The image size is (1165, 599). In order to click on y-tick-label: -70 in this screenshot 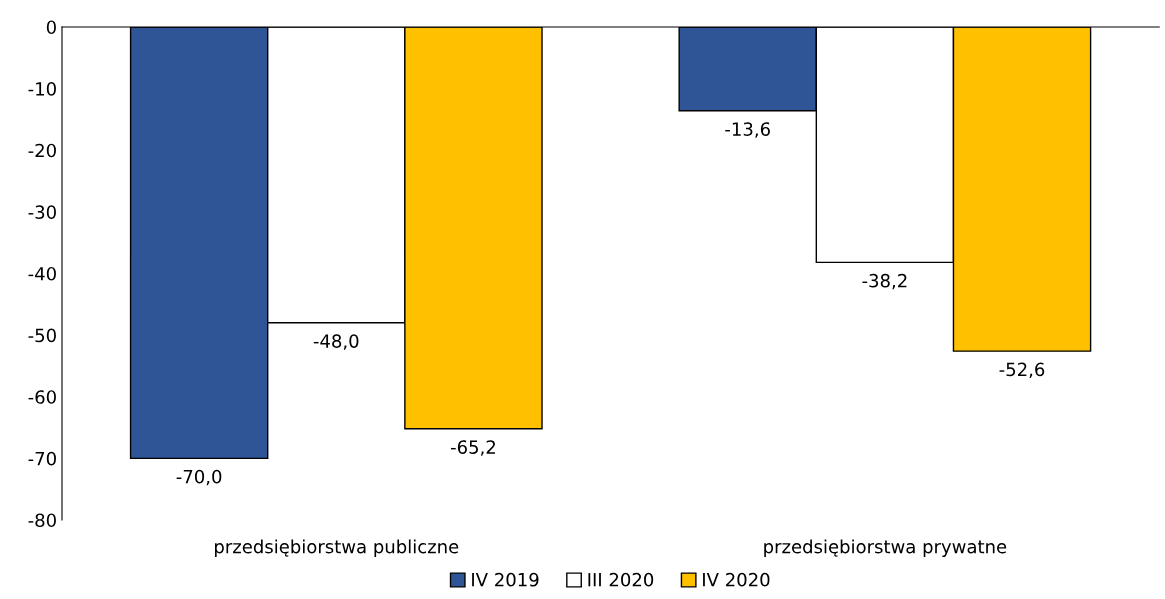, I will do `click(42, 458)`.